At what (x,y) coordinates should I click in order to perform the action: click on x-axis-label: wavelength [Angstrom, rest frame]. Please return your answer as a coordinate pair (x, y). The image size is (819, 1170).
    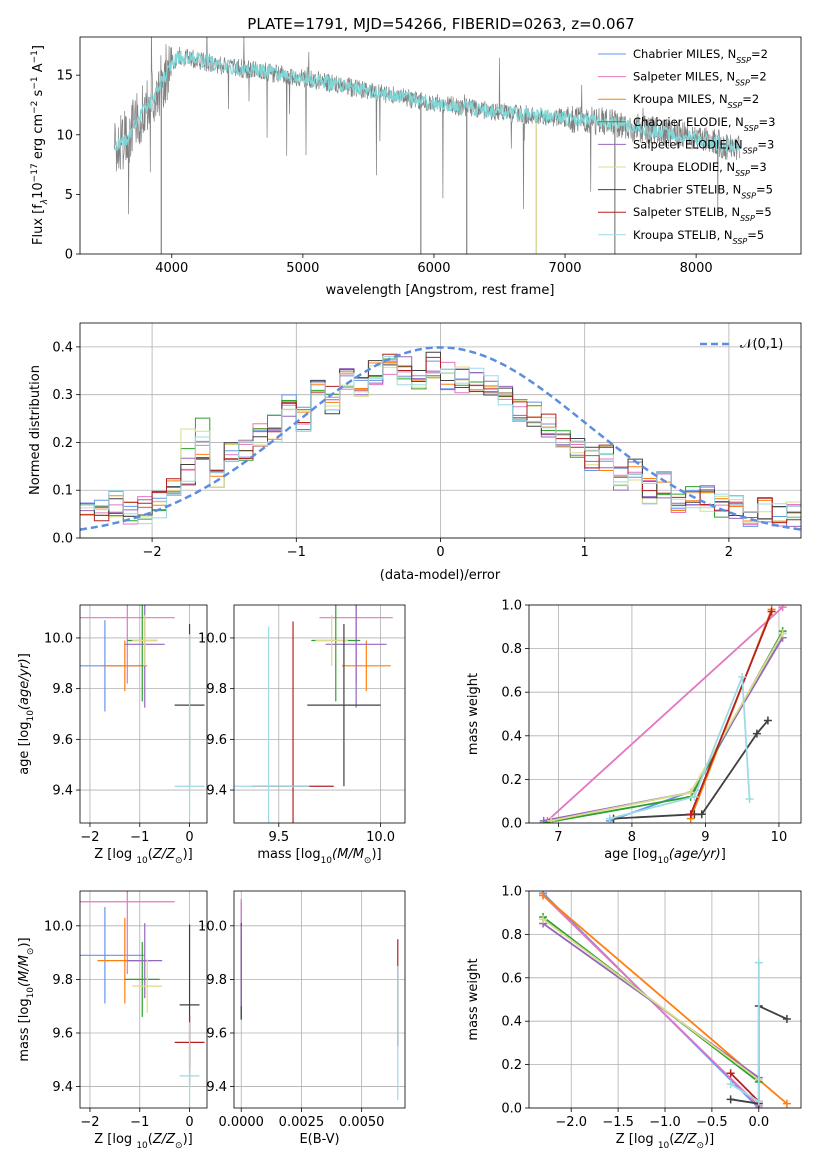
    Looking at the image, I should click on (440, 290).